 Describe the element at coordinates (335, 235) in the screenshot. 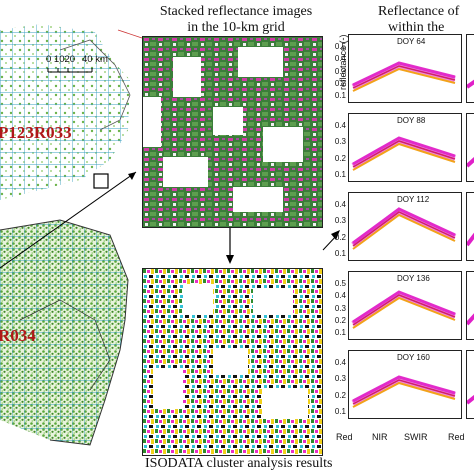

I see `arrowhead-right` at that location.